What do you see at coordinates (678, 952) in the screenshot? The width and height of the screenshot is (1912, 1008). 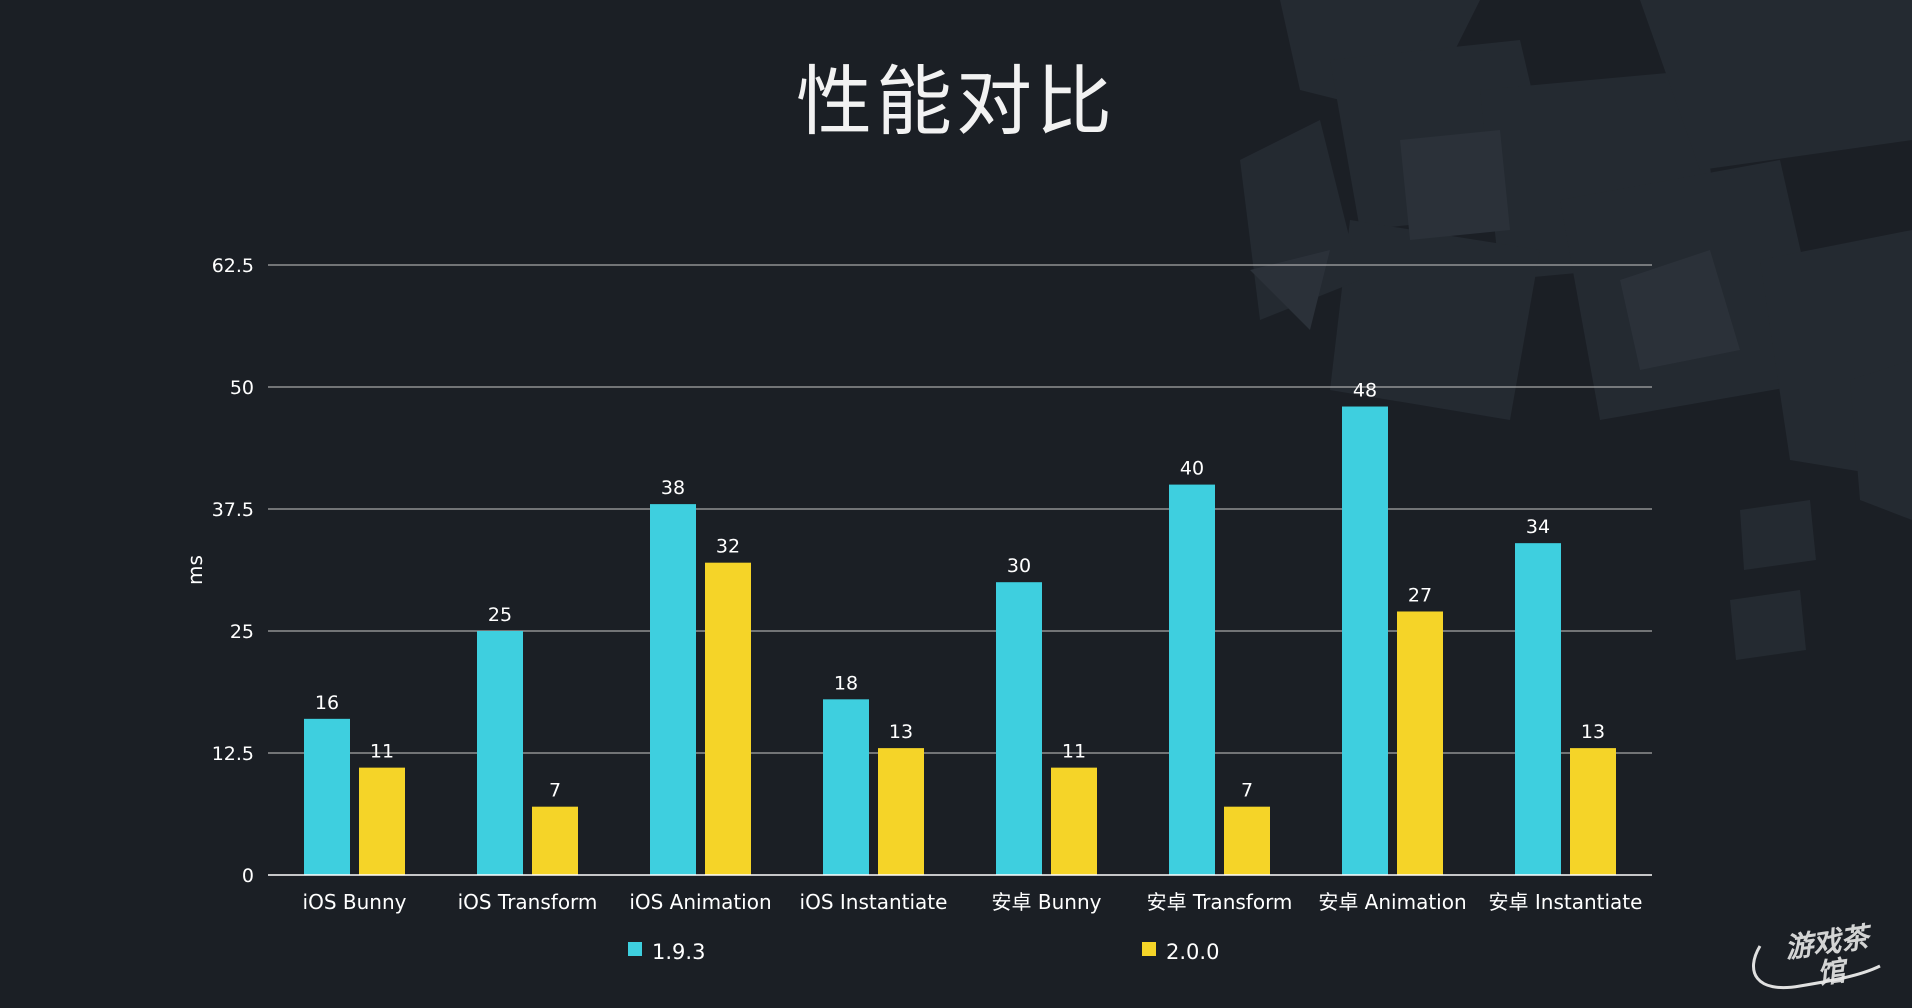 I see `legend-label-1: 1.9.3` at bounding box center [678, 952].